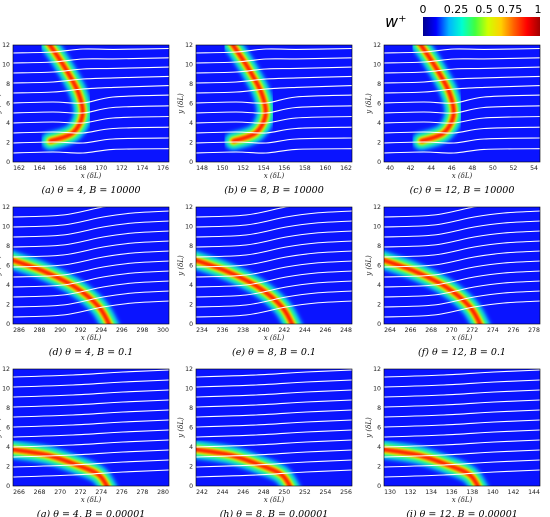 This screenshot has height=517, width=550. I want to click on x-tick-label: 236, so click(223, 330).